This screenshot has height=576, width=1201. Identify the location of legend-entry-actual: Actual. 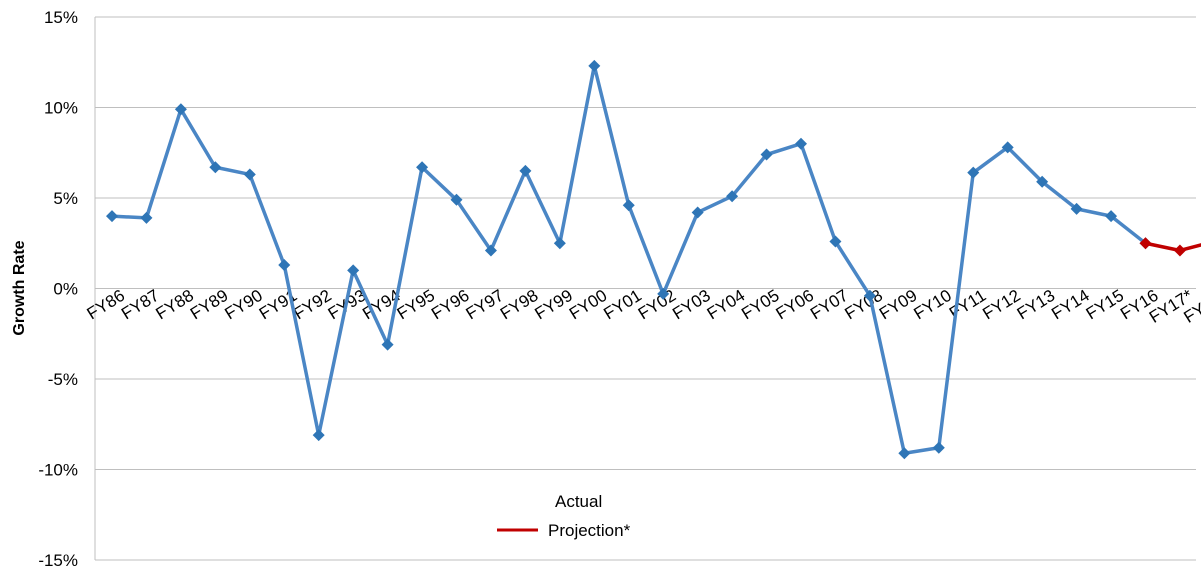
(578, 501).